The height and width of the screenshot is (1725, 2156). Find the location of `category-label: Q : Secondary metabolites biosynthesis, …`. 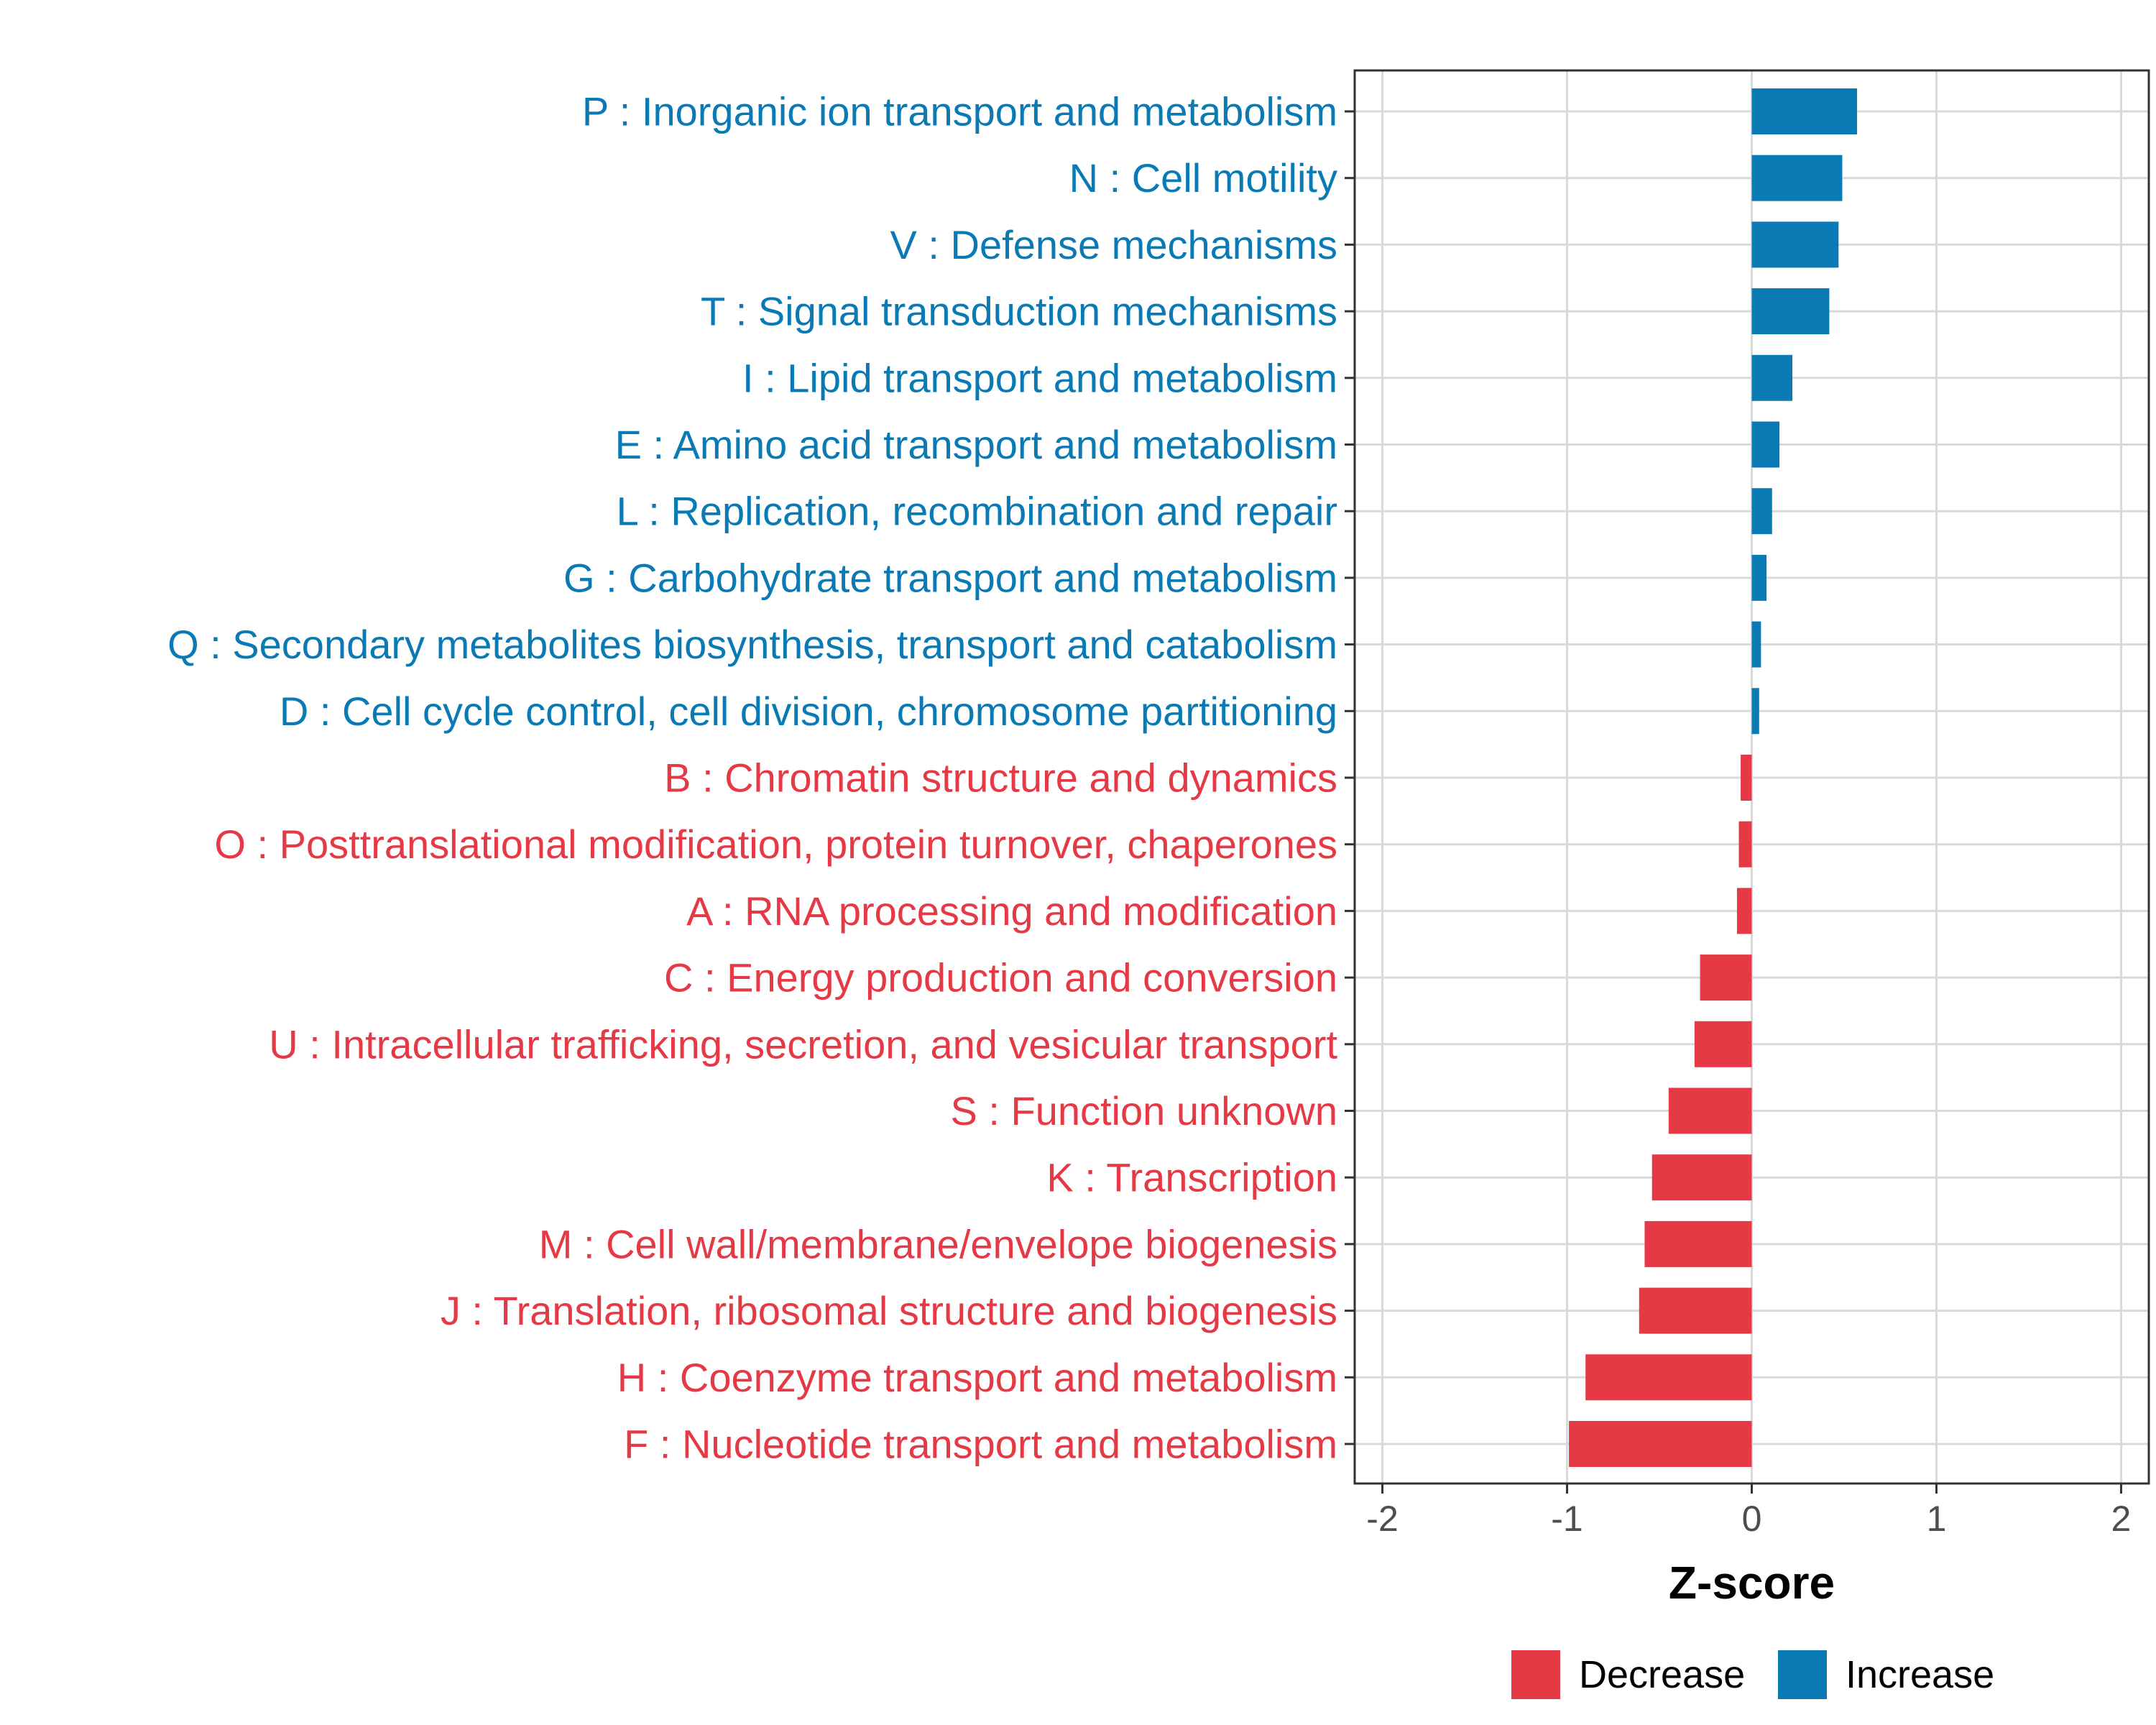

category-label: Q : Secondary metabolites biosynthesis, … is located at coordinates (752, 644).